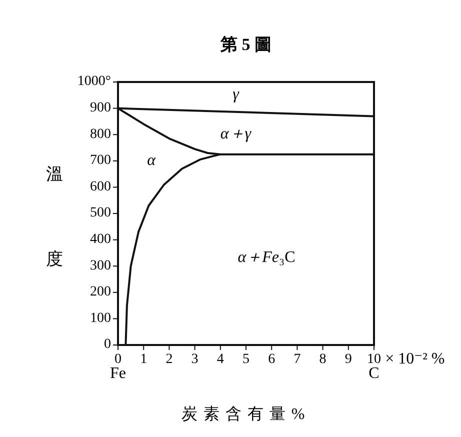  I want to click on y-tick-label: 100, so click(100, 318).